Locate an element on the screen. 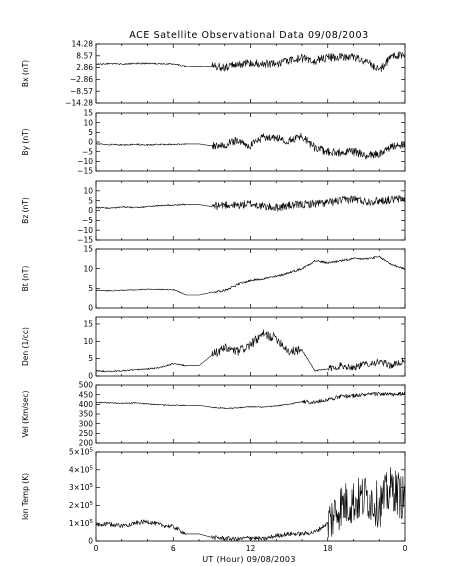 The height and width of the screenshot is (566, 453). x-tick-label: 6 is located at coordinates (173, 548).